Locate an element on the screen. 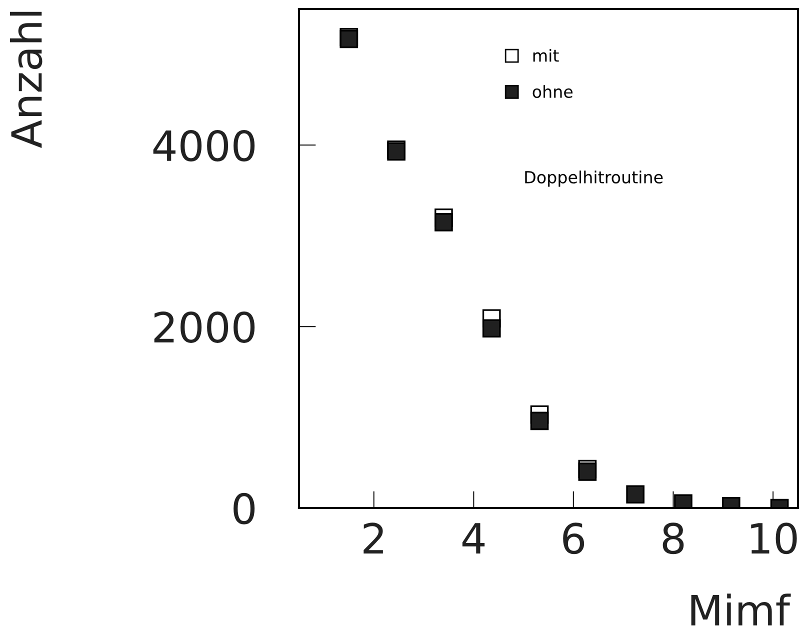 This screenshot has width=805, height=642. x-tick-label: 2 is located at coordinates (373, 538).